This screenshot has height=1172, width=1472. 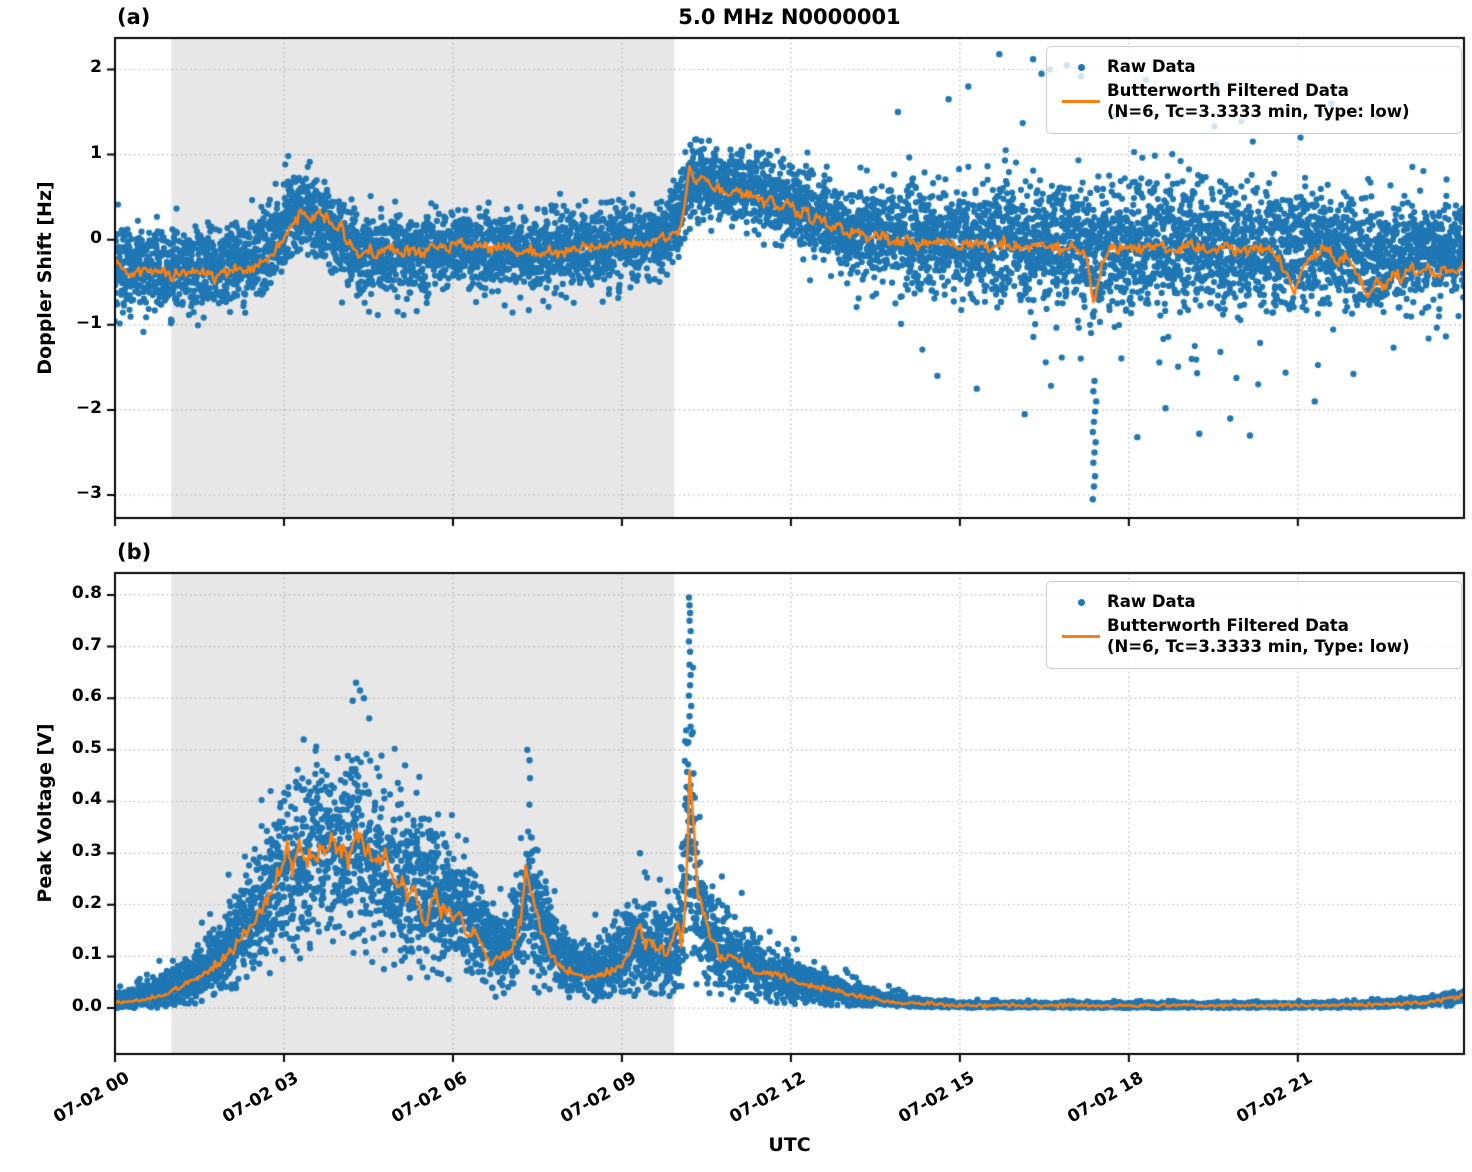 I want to click on y-tick-label: −2, so click(x=88, y=407).